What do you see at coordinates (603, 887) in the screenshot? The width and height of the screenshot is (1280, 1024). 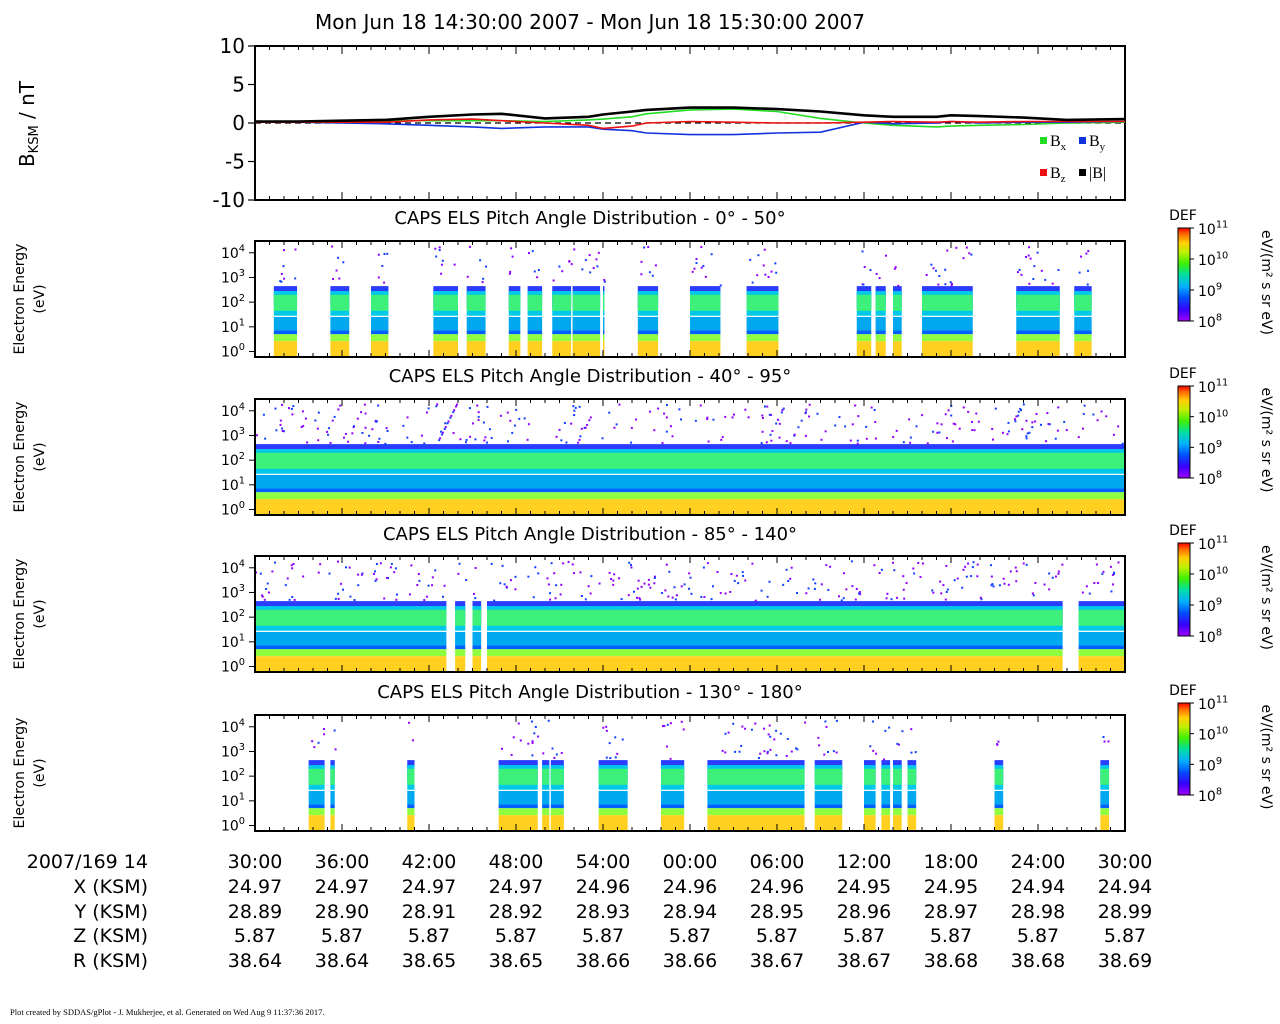 I see `coord-value: 24.96` at bounding box center [603, 887].